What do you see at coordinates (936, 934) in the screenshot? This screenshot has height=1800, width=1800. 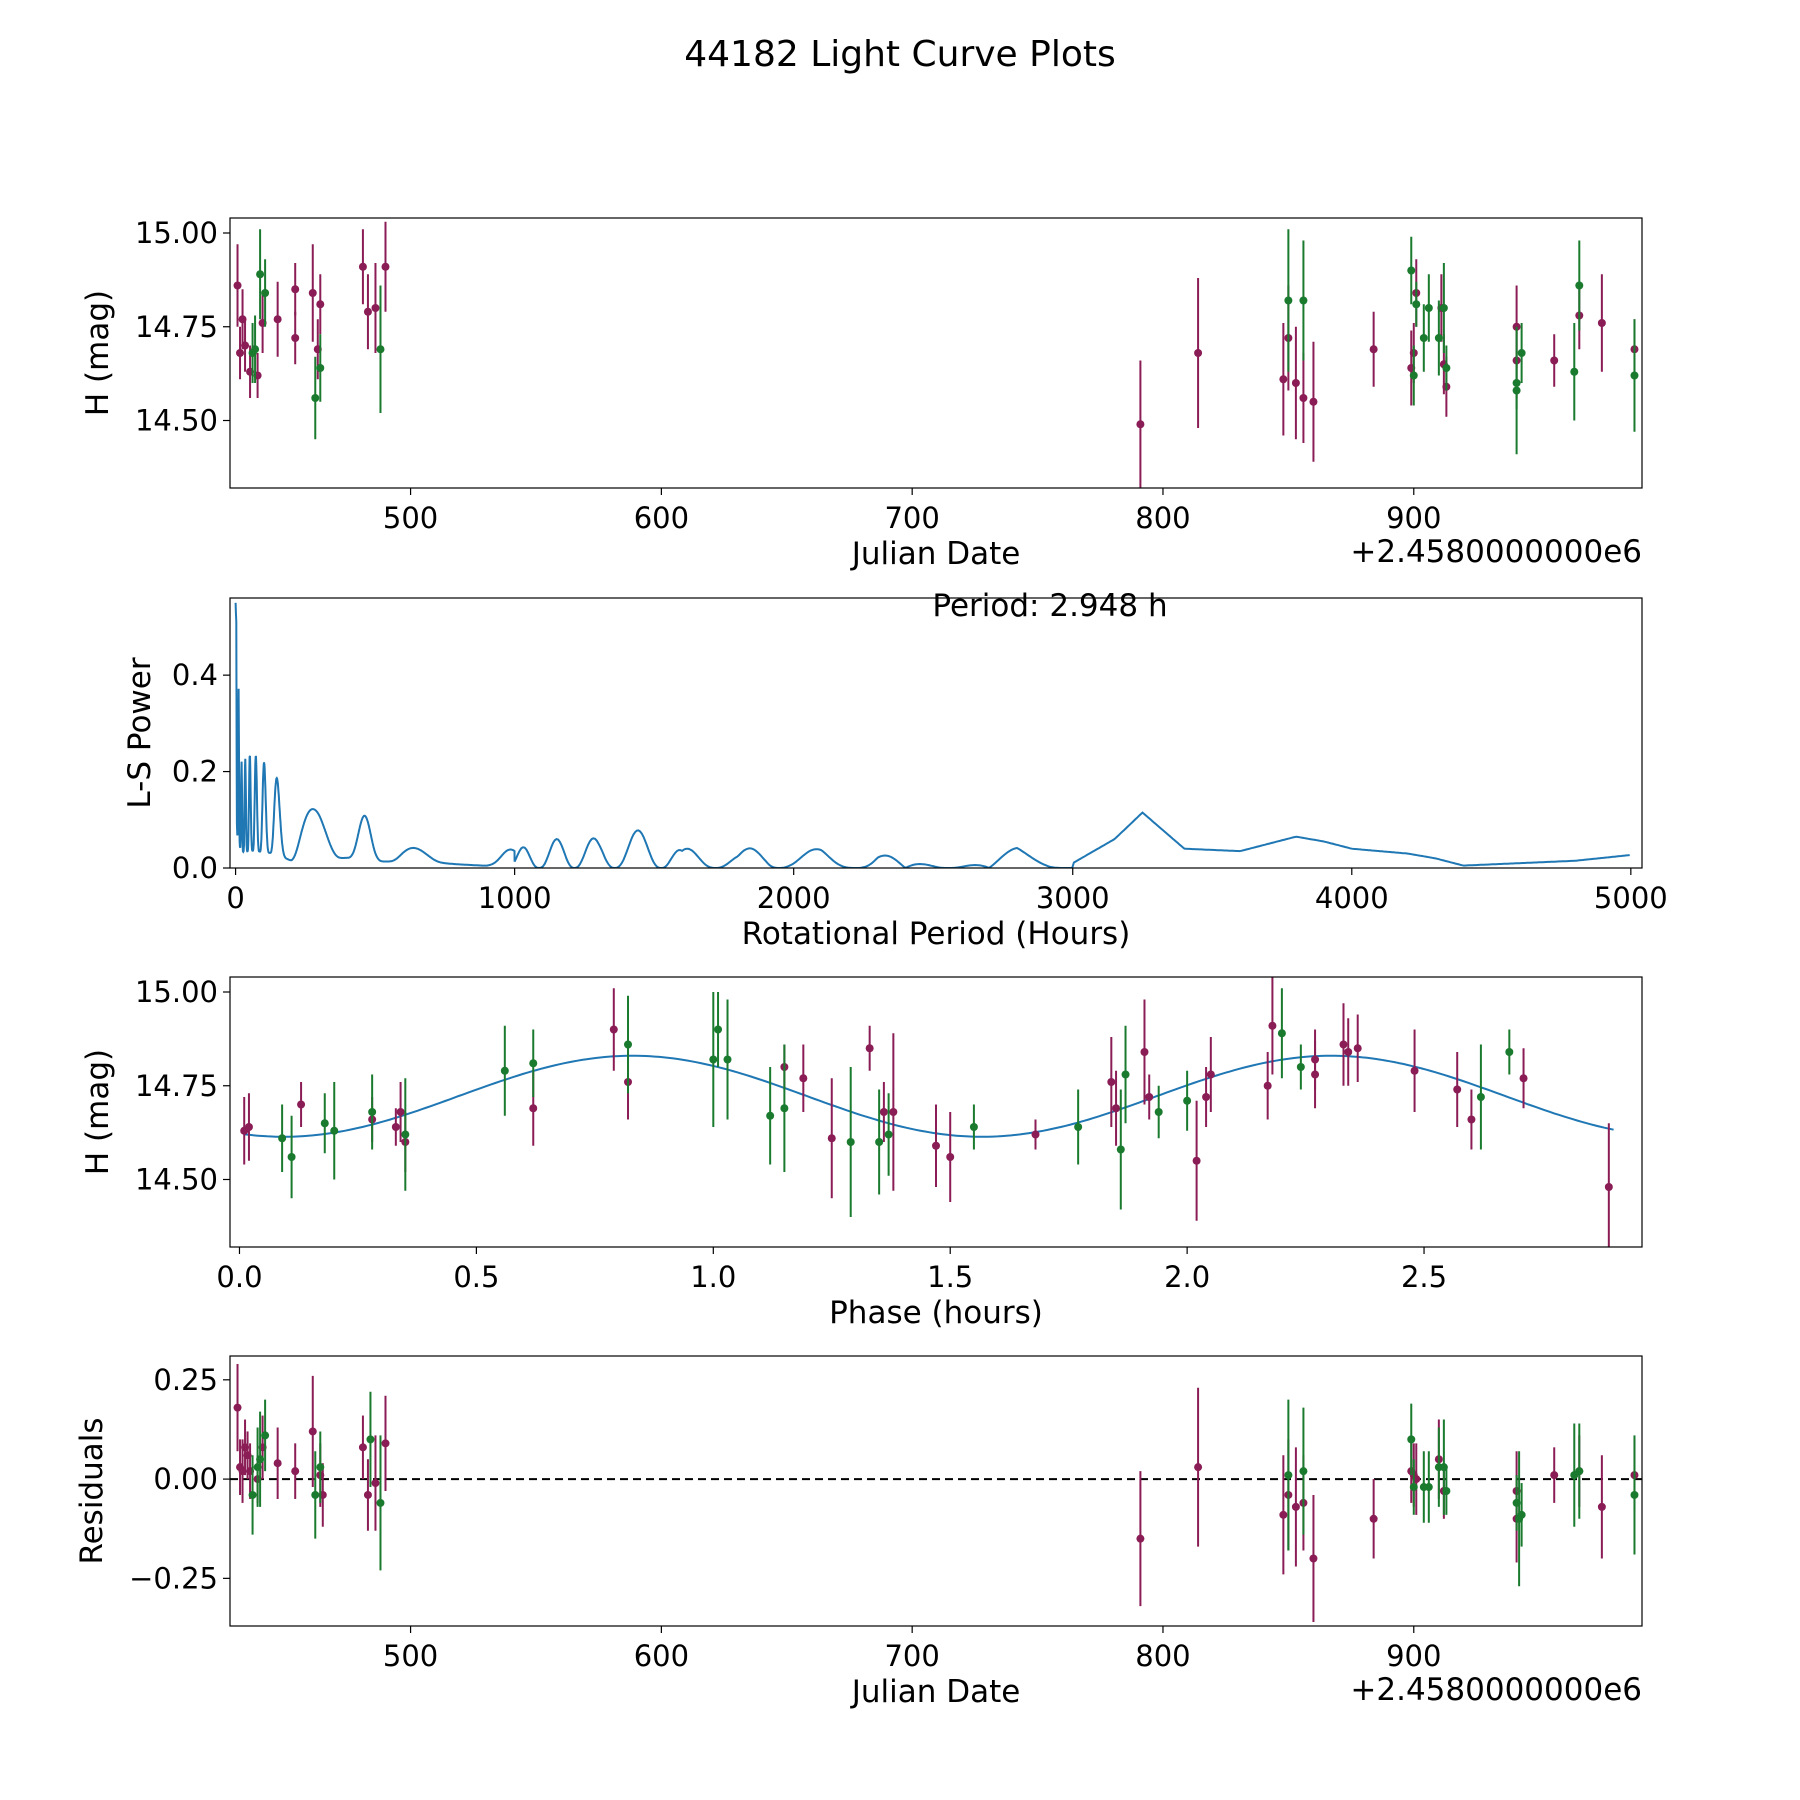 I see `x-axis-label: Rotational Period (Hours)` at bounding box center [936, 934].